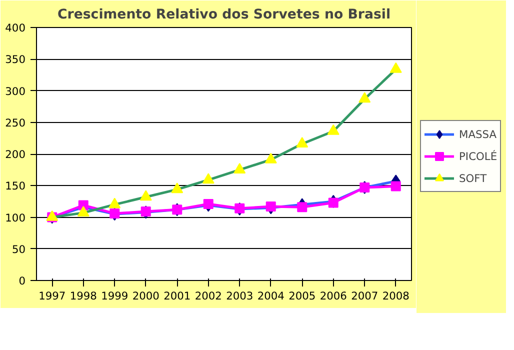  Describe the element at coordinates (473, 178) in the screenshot. I see `legend-label: SOFT` at that location.